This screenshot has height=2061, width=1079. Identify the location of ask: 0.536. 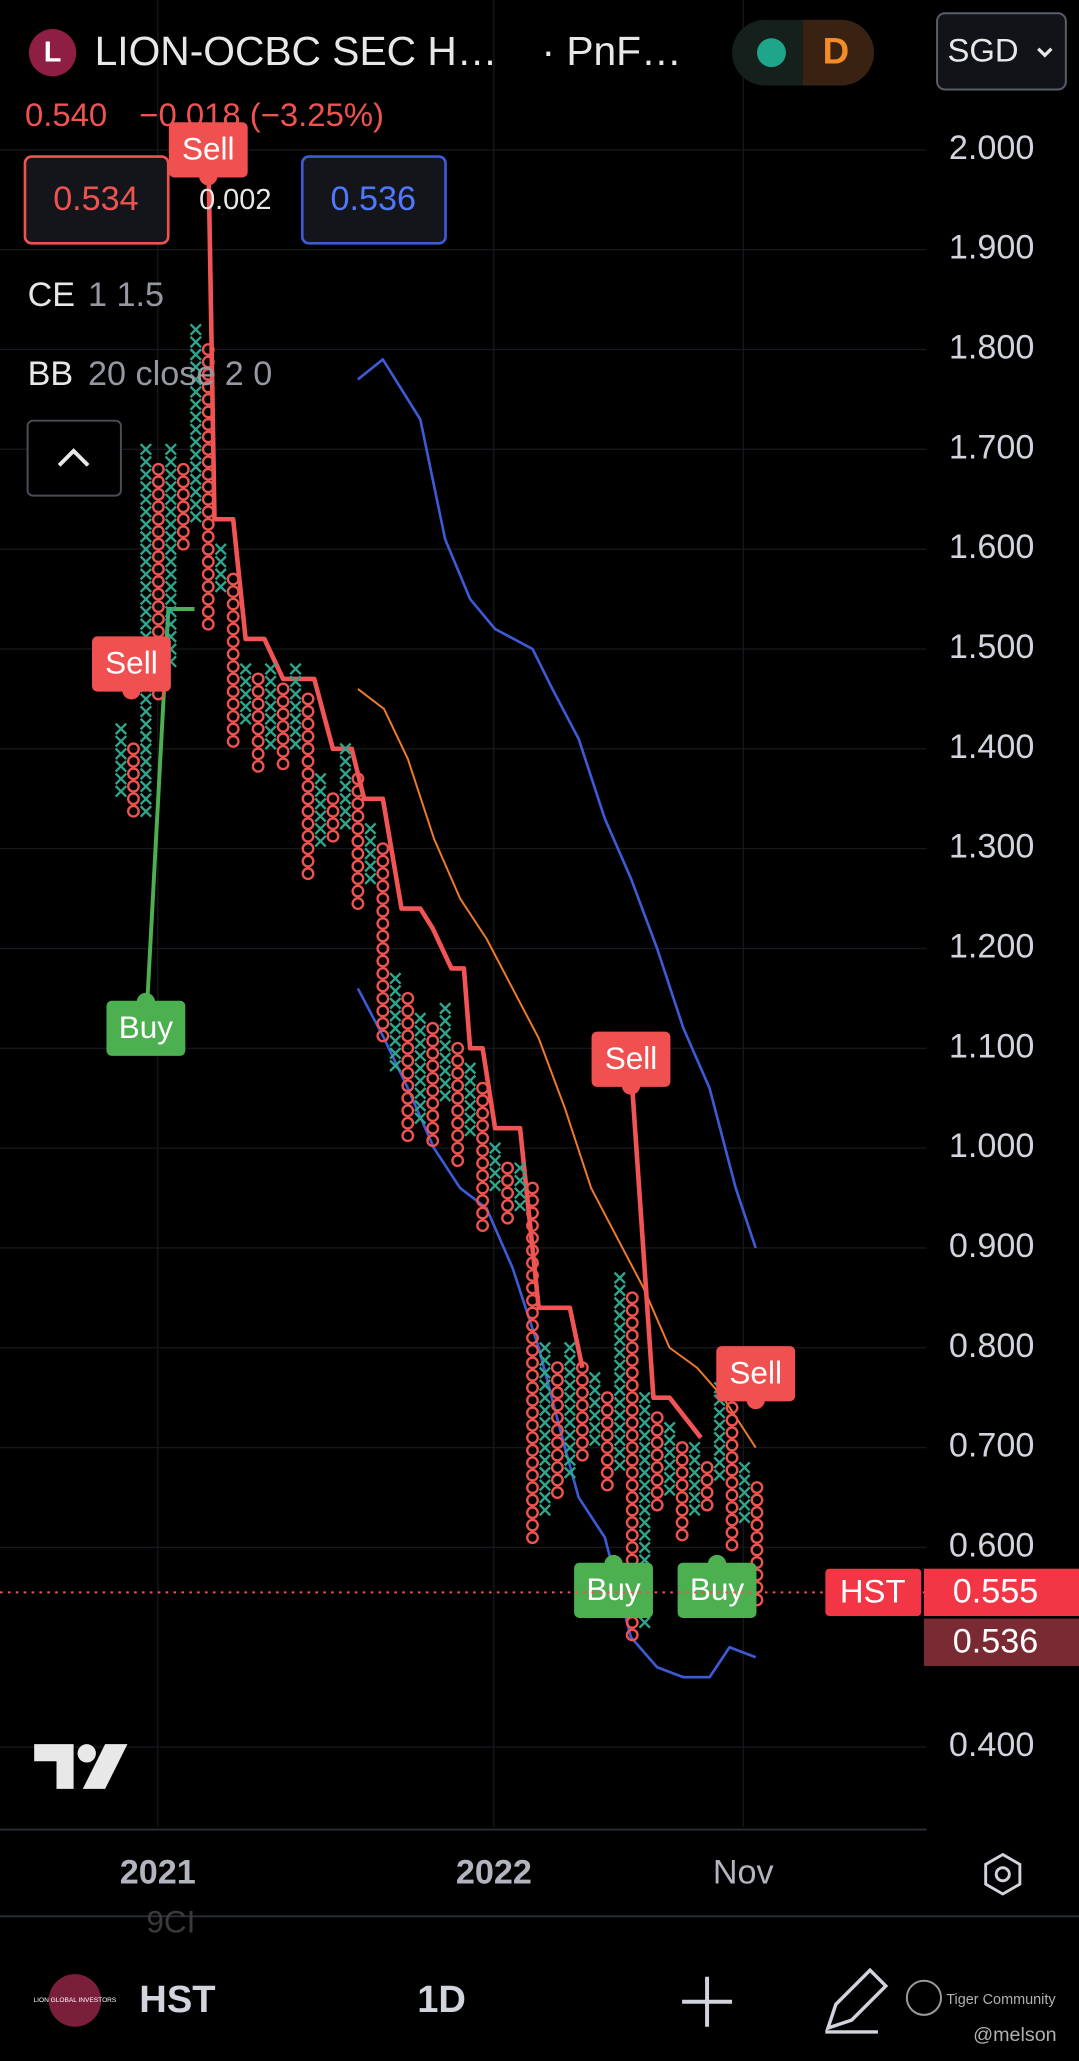
(373, 199).